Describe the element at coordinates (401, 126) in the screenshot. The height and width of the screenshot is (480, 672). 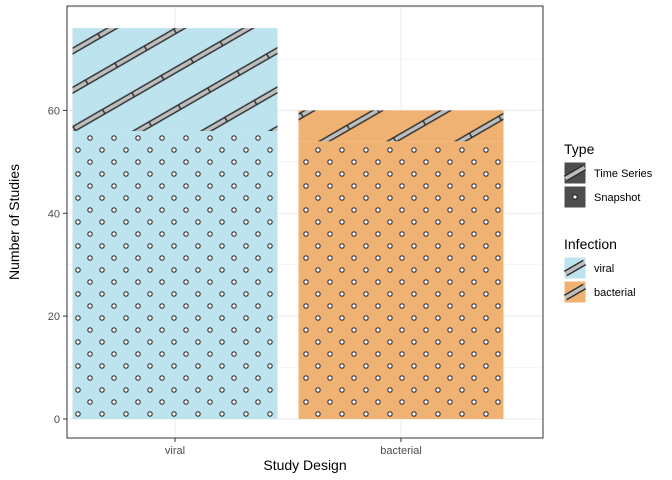
I see `bar-bacterial-time-series` at that location.